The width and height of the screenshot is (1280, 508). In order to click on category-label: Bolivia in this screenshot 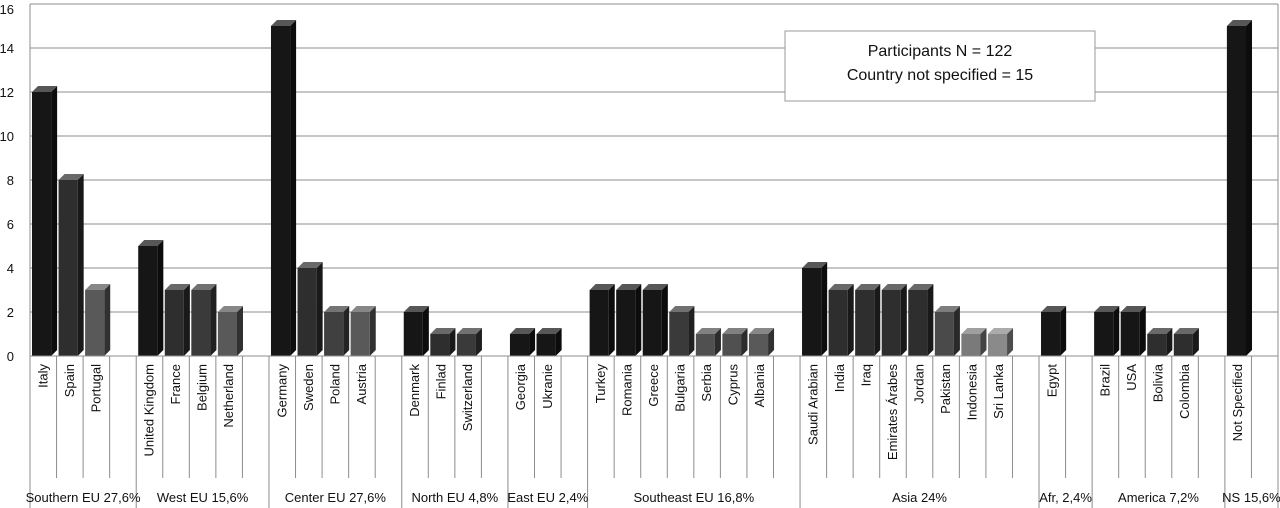, I will do `click(1158, 382)`.